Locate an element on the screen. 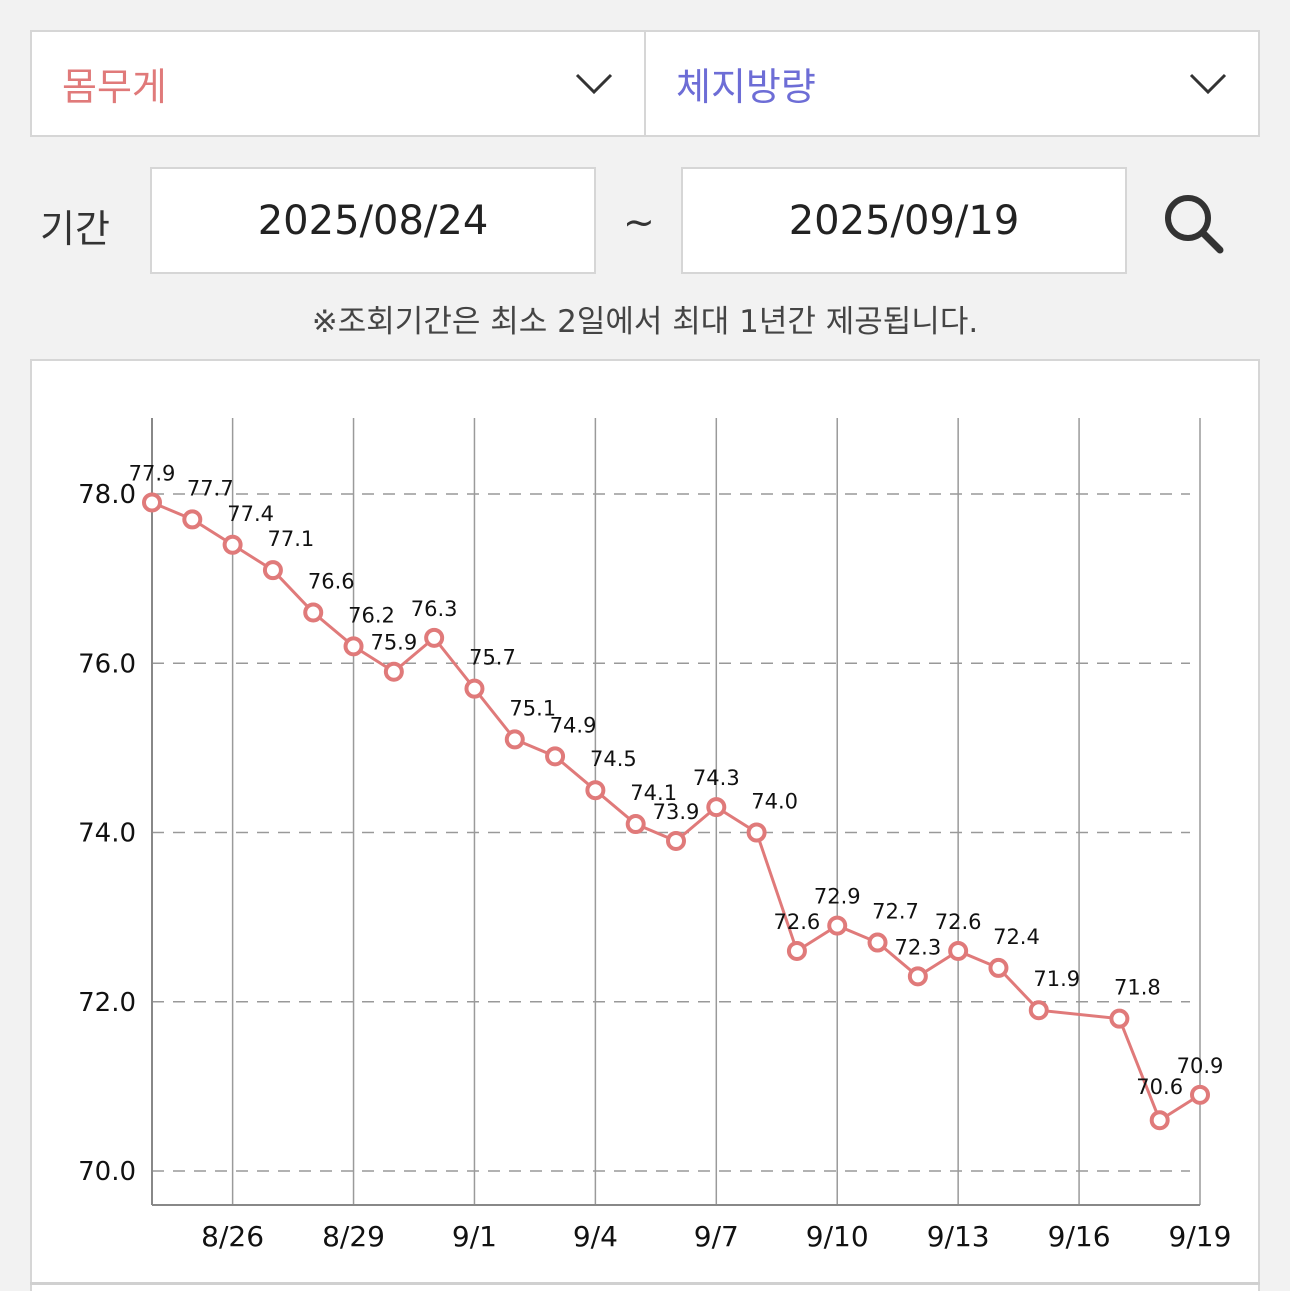  x-tick-label: 9/1 is located at coordinates (474, 1236).